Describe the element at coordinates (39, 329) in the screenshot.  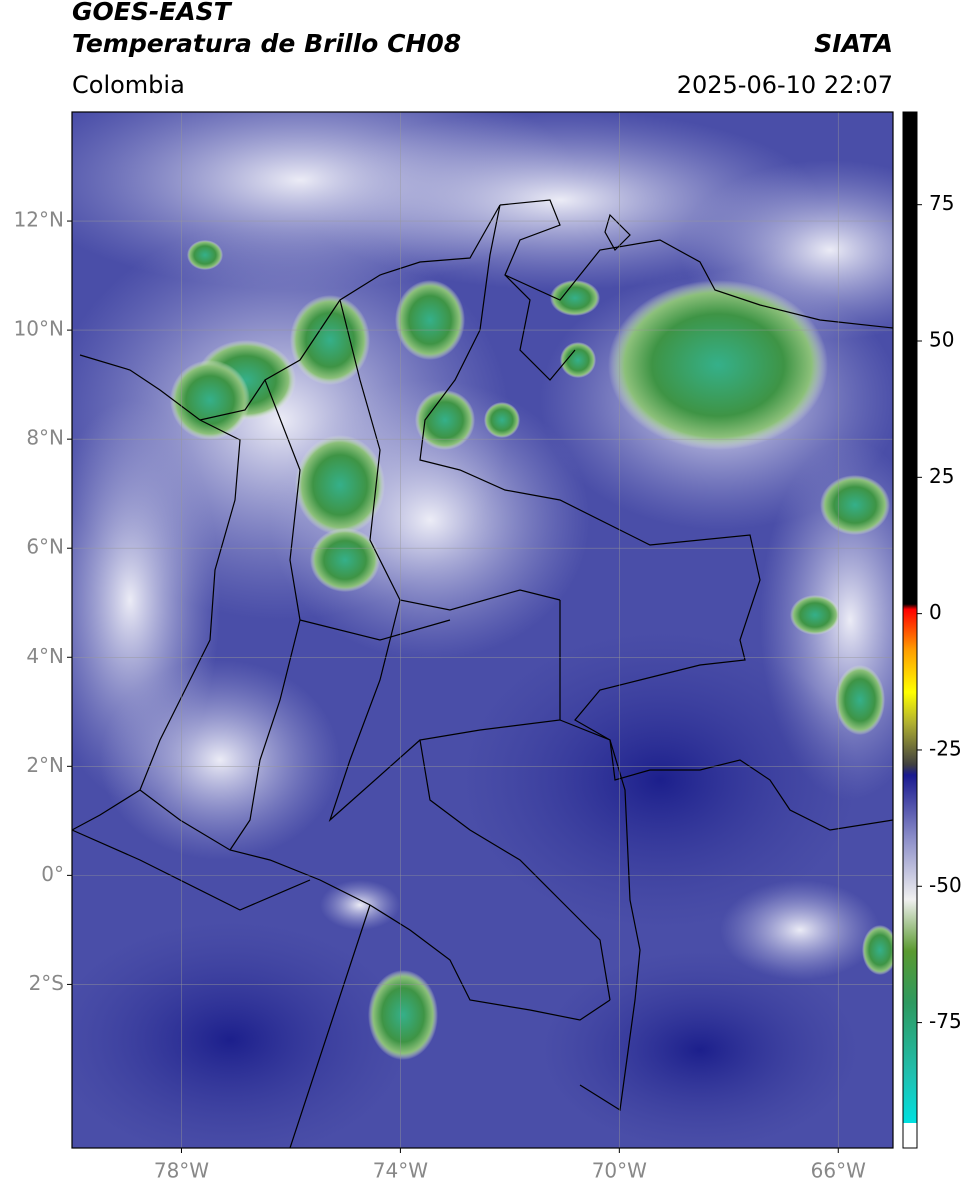
I see `y-tick-label: 10°N` at that location.